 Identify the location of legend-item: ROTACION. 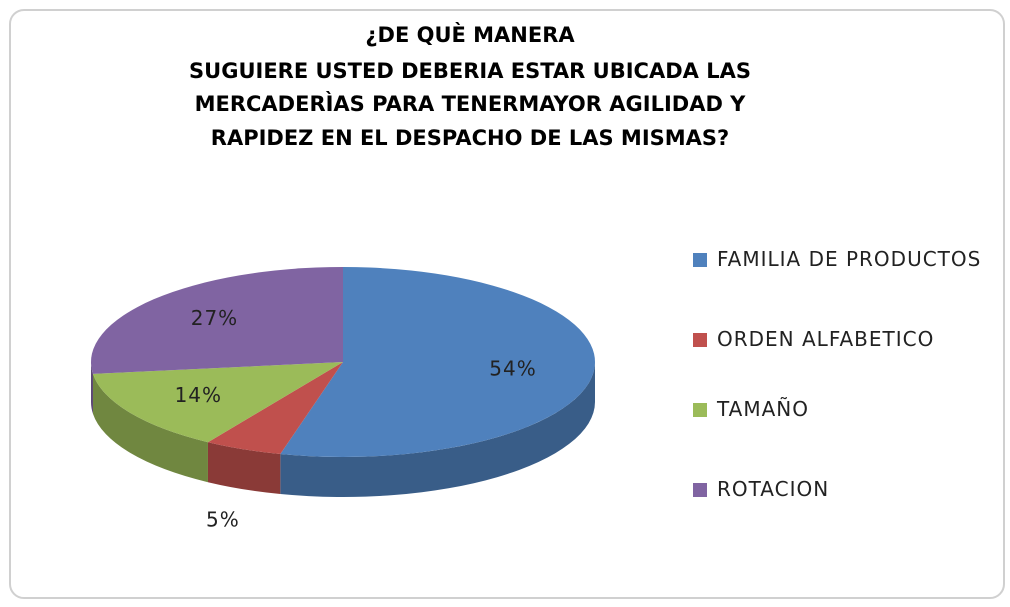
(837, 489).